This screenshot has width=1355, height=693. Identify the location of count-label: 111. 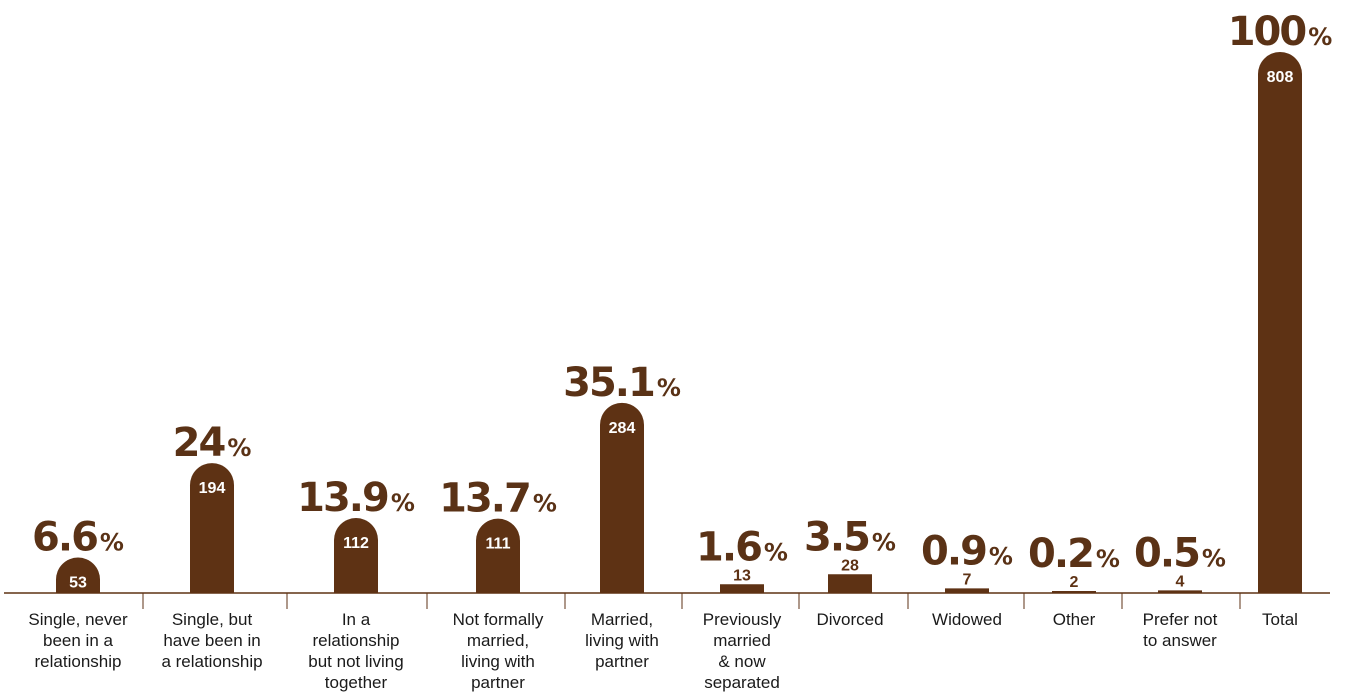
(498, 544).